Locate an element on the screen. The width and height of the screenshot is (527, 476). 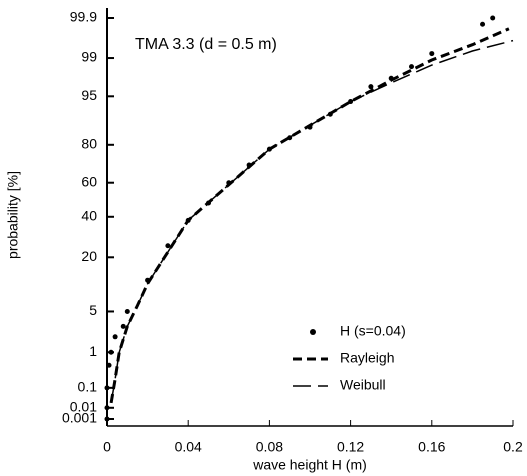
x-tick-label: 0.2 is located at coordinates (513, 447).